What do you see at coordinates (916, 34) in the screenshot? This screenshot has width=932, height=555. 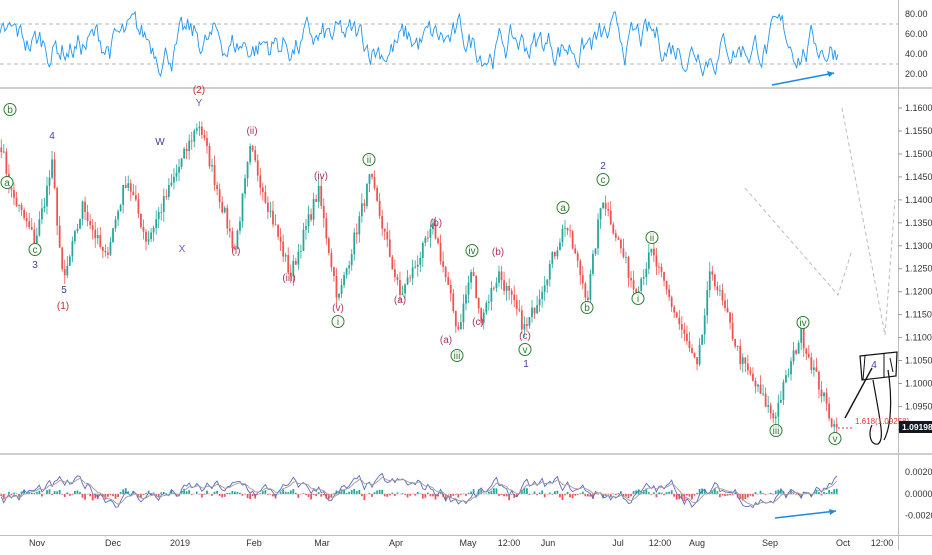 I see `rsi-tick-label: 60.00` at bounding box center [916, 34].